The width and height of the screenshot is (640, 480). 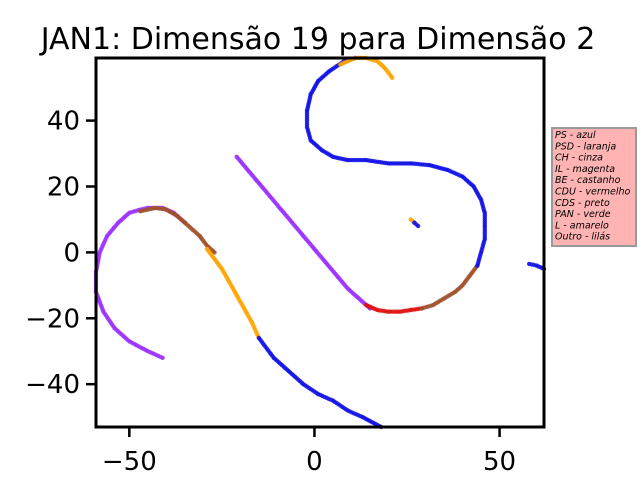 What do you see at coordinates (63, 122) in the screenshot?
I see `y-tick-label: 40` at bounding box center [63, 122].